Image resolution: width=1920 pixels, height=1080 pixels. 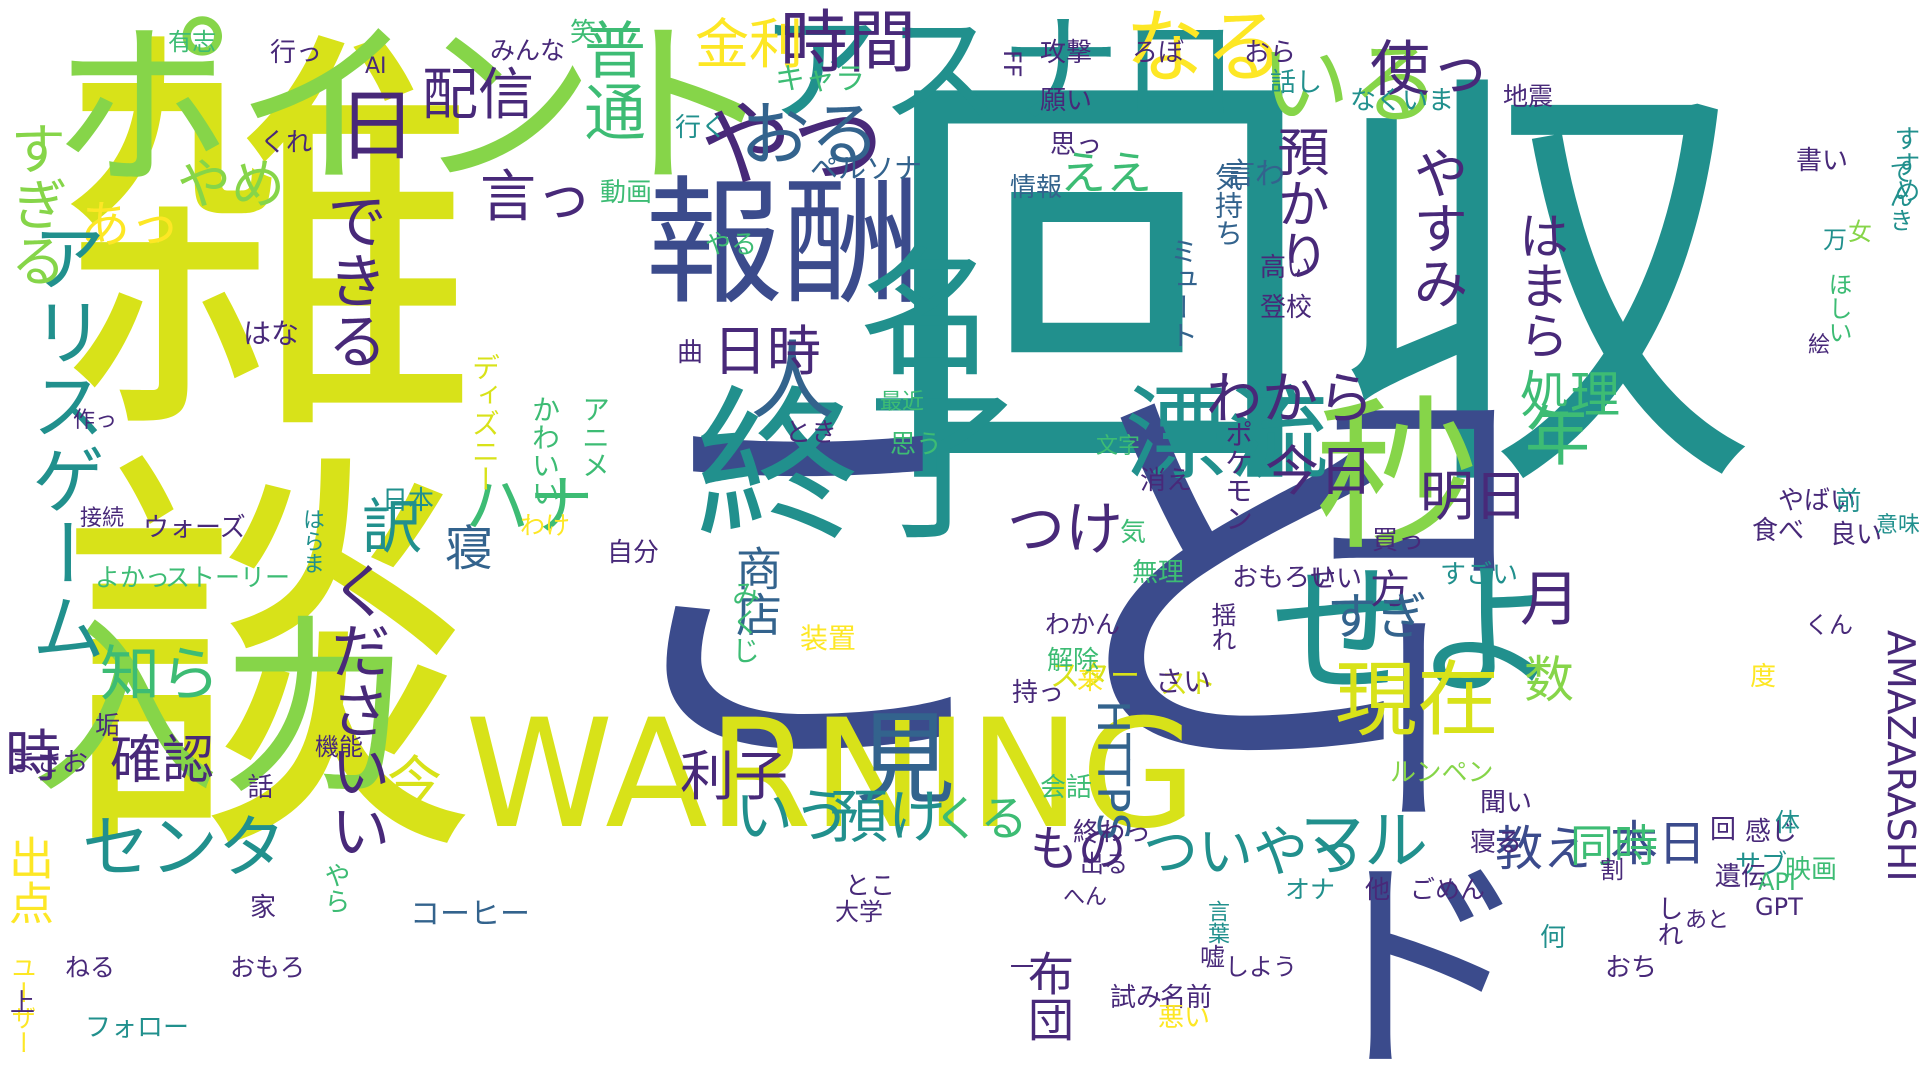 What do you see at coordinates (1183, 681) in the screenshot?
I see `word-149: さい` at bounding box center [1183, 681].